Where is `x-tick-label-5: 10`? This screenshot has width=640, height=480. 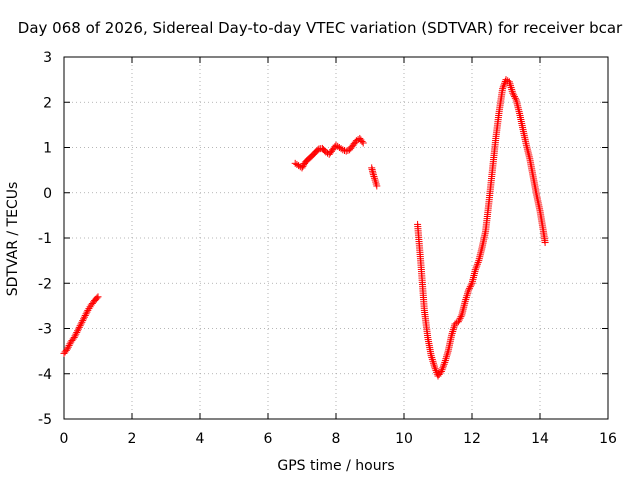 x-tick-label-5: 10 is located at coordinates (404, 439).